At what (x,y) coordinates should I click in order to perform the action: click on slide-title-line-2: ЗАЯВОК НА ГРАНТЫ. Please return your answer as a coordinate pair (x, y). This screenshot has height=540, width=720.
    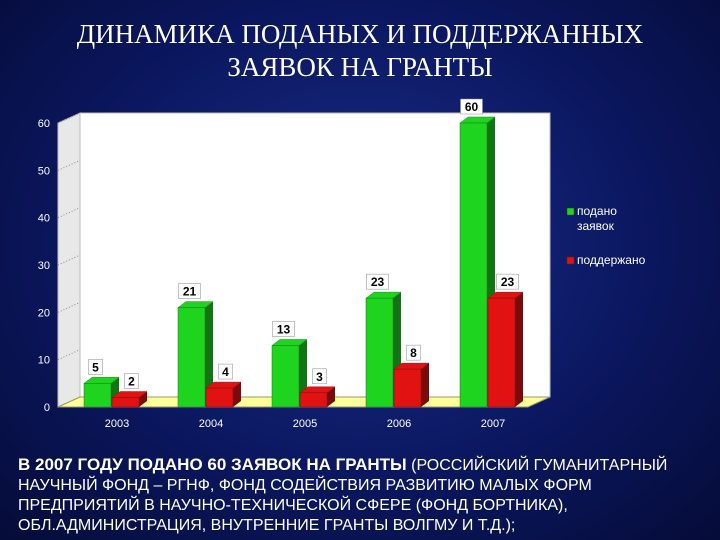
    Looking at the image, I should click on (360, 67).